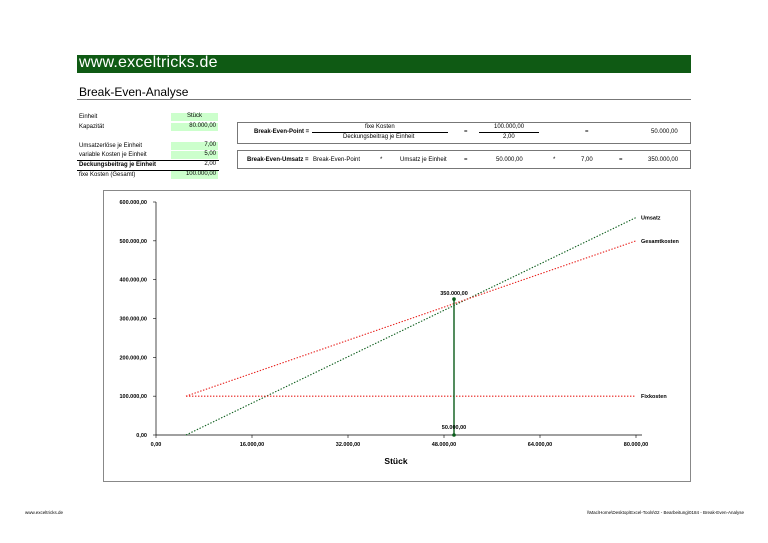 The height and width of the screenshot is (543, 768). What do you see at coordinates (111, 146) in the screenshot?
I see `input-label-umsatz: Umsatzerlöse je Einheit` at bounding box center [111, 146].